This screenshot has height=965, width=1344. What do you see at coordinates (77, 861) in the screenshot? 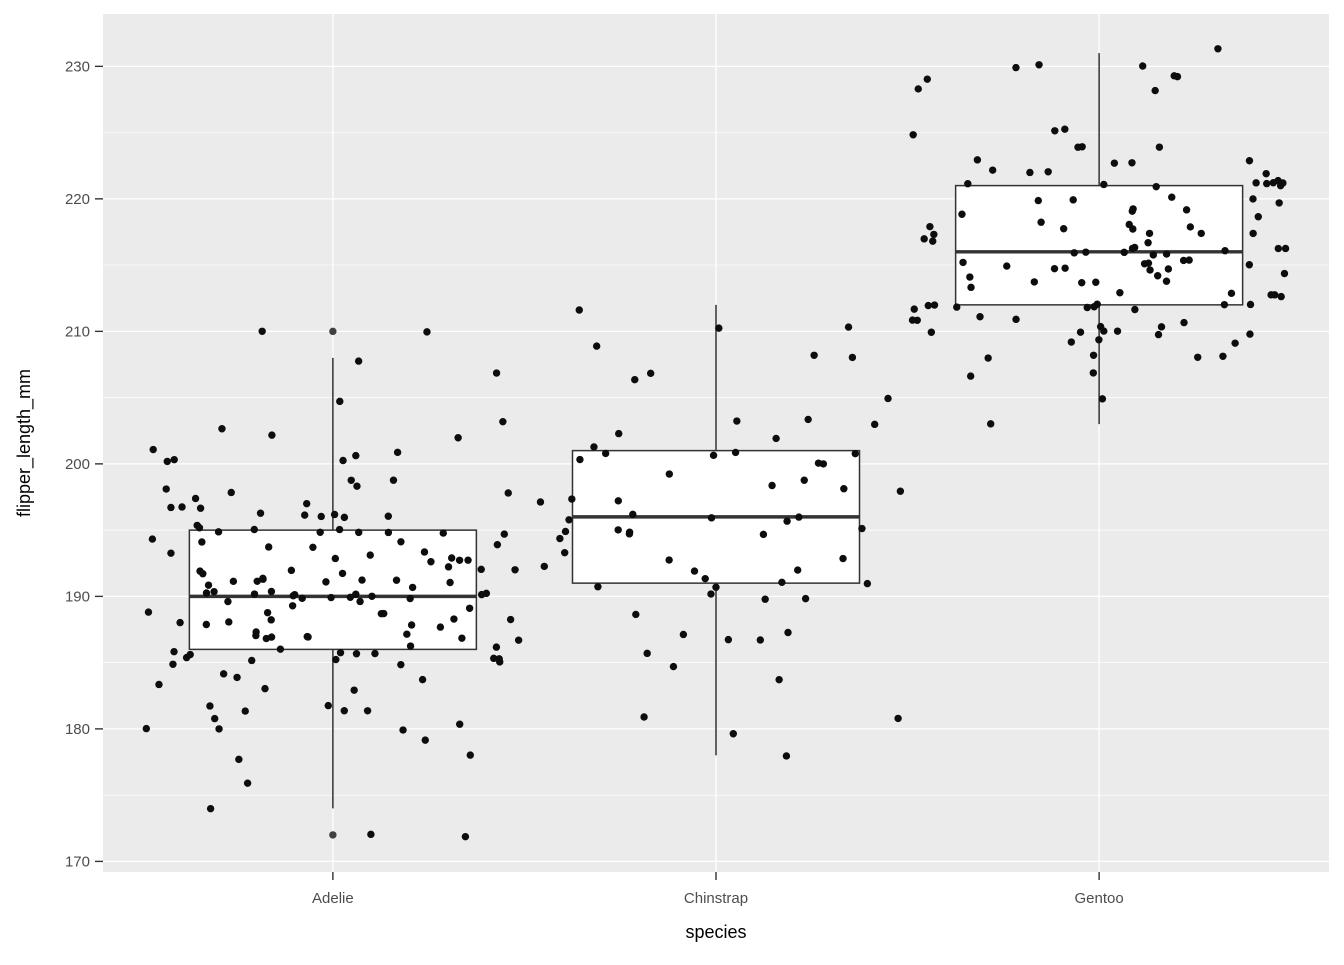
I see `y-tick-label: 170` at bounding box center [77, 861].